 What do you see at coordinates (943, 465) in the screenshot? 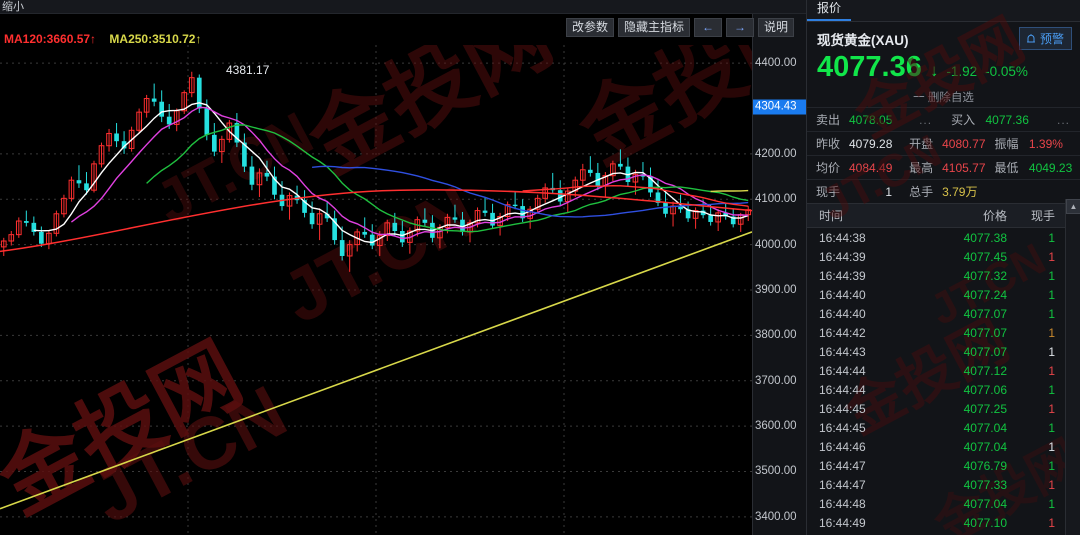
I see `tick-row: 16:44:47 4076.79 1` at bounding box center [943, 465].